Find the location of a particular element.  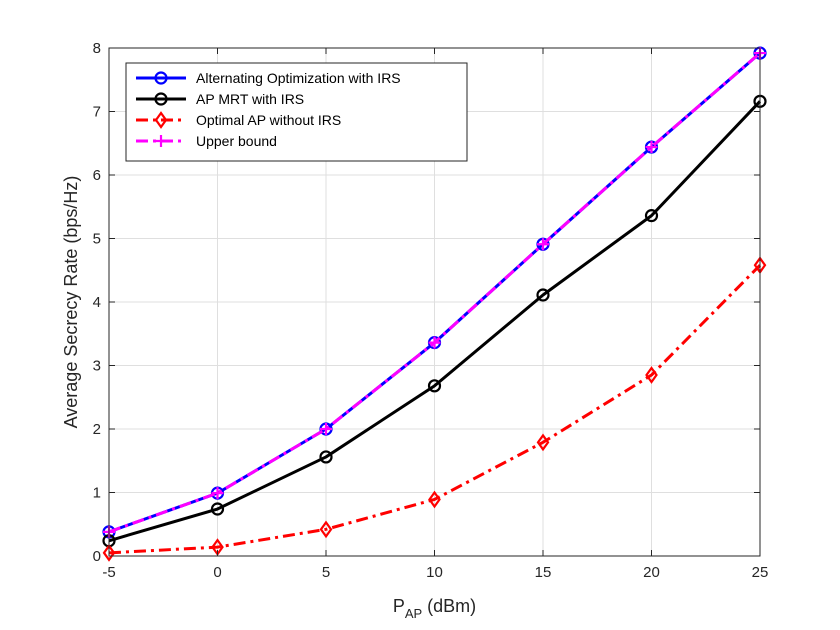

legend-entry: Upper bound is located at coordinates (206, 141).